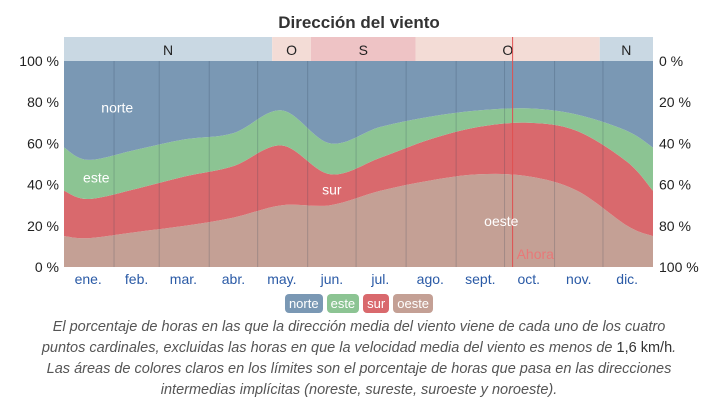 Image resolution: width=718 pixels, height=409 pixels. I want to click on caption-line-2-suffix: ., so click(674, 348).